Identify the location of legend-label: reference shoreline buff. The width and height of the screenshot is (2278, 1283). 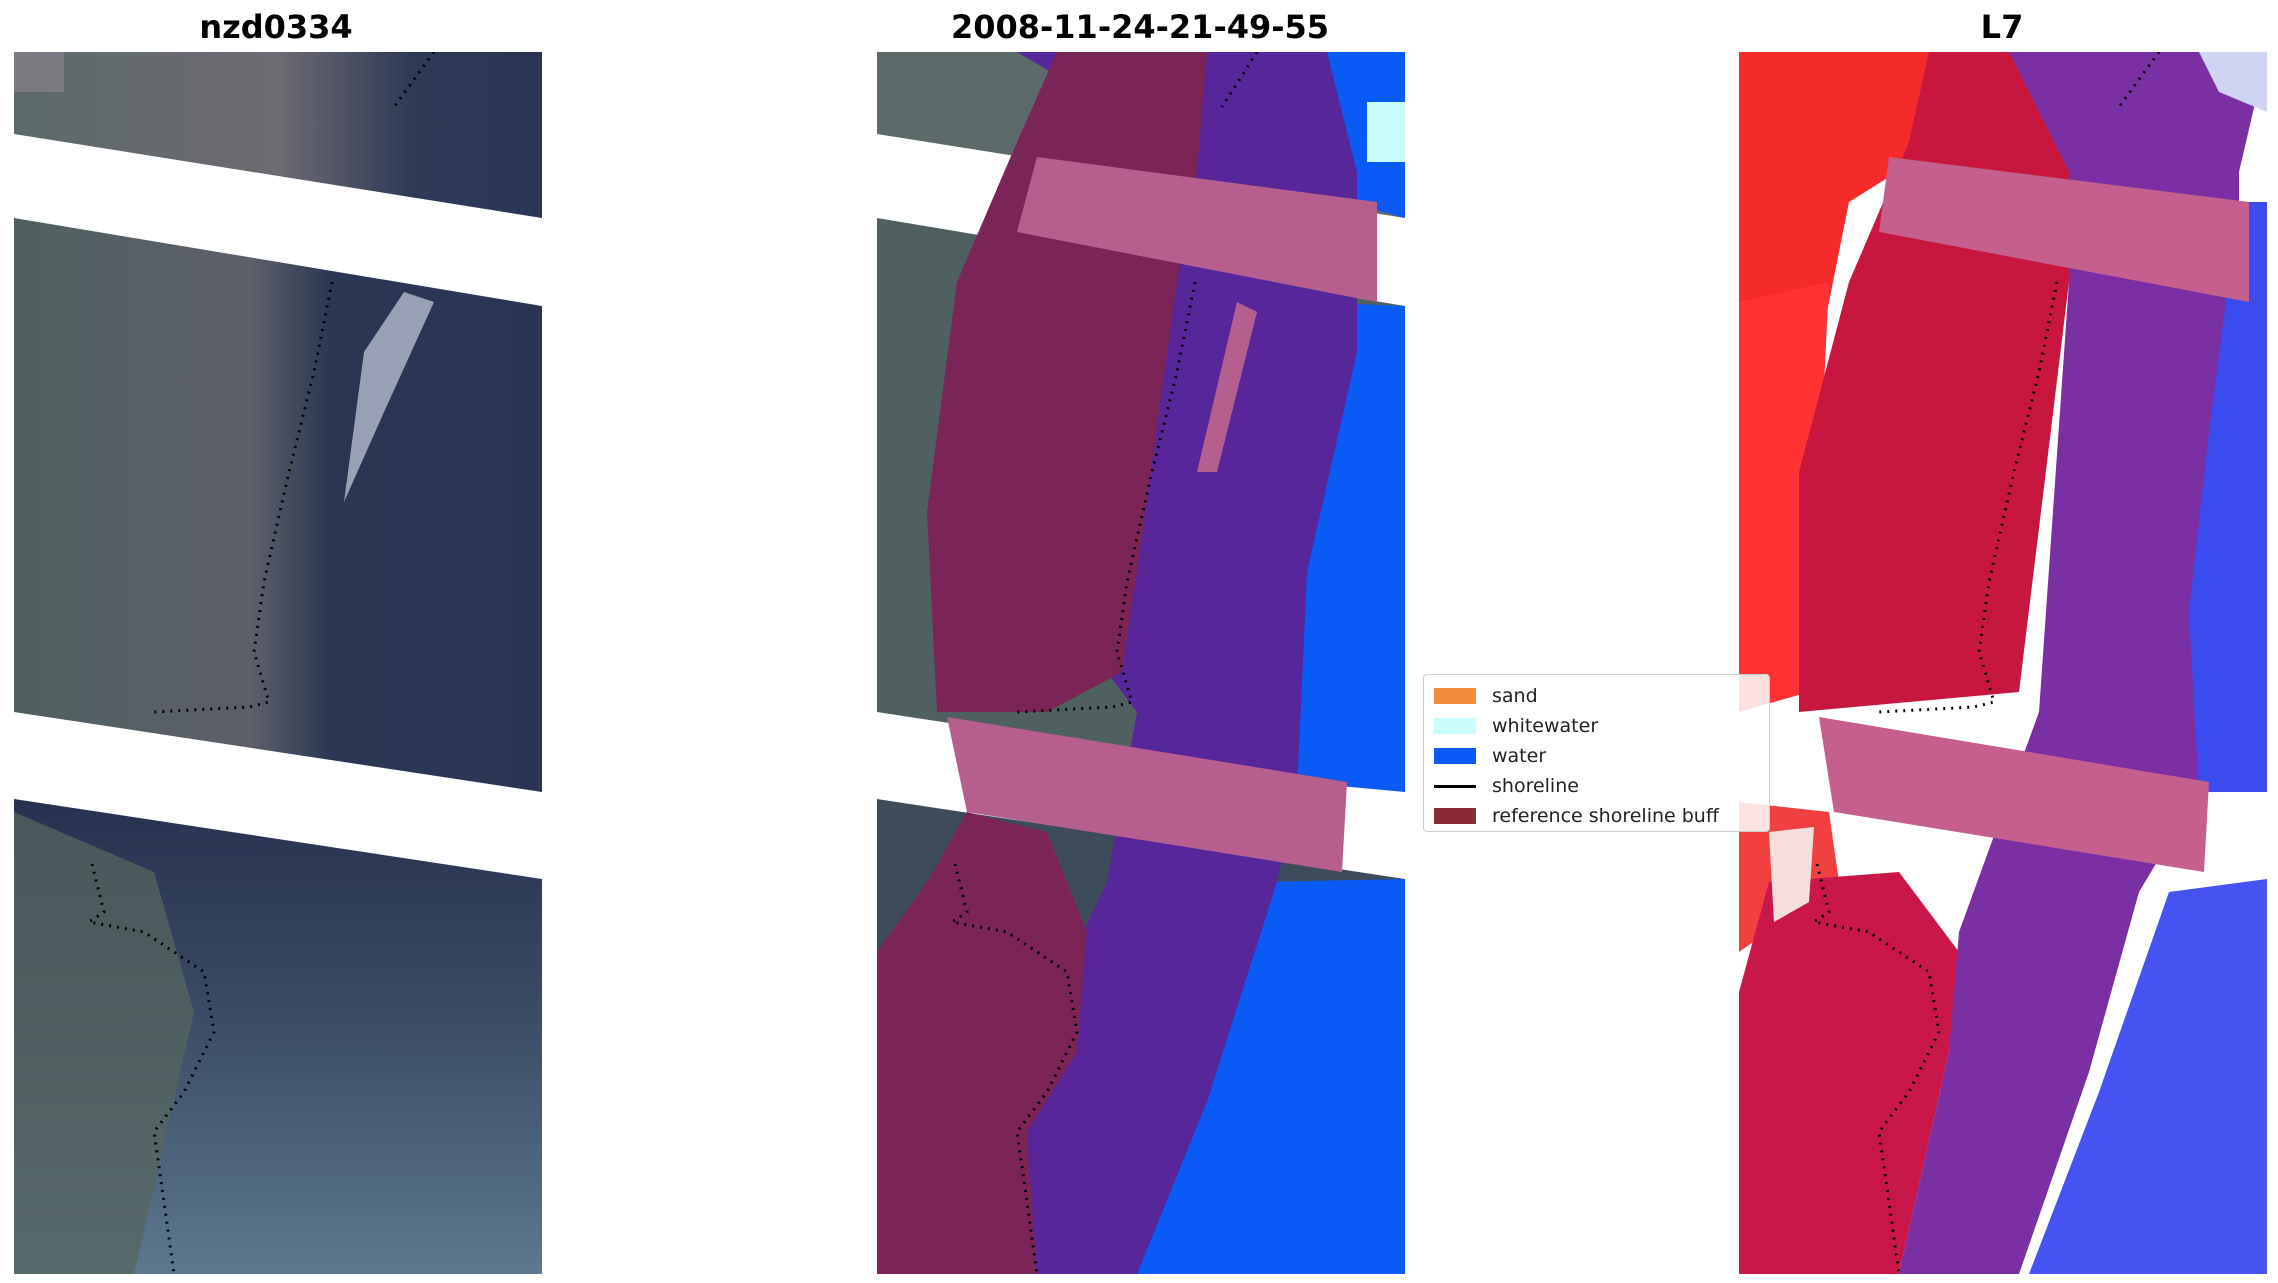
(1605, 816).